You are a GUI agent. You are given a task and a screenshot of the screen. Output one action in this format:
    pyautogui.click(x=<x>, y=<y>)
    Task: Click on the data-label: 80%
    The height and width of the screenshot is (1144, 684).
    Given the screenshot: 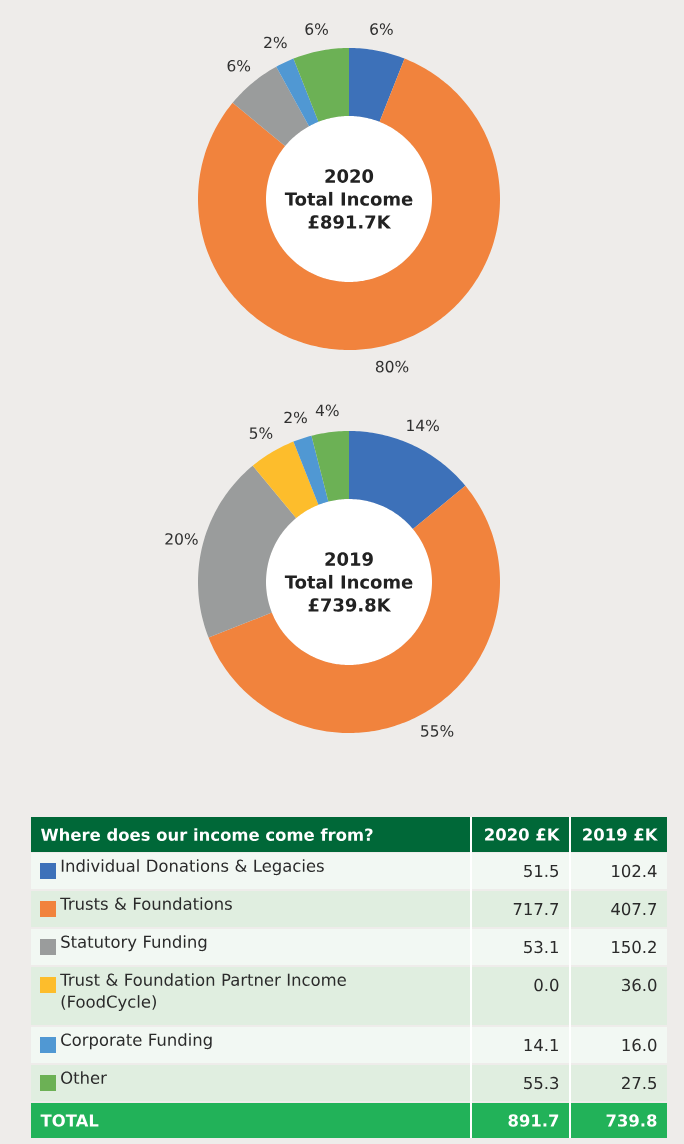 What is the action you would take?
    pyautogui.click(x=392, y=366)
    